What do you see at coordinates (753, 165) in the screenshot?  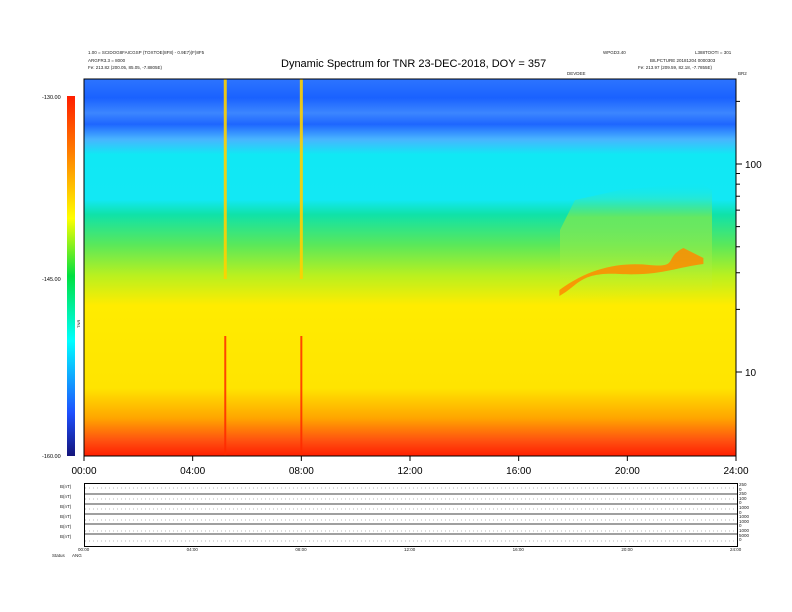 I see `right-axis-label-100: 100` at bounding box center [753, 165].